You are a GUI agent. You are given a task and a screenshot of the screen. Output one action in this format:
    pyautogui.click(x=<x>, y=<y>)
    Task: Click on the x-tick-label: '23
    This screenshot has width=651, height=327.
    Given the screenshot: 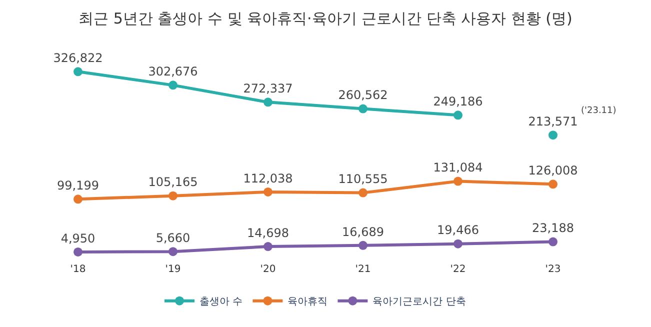 What is the action you would take?
    pyautogui.click(x=553, y=269)
    